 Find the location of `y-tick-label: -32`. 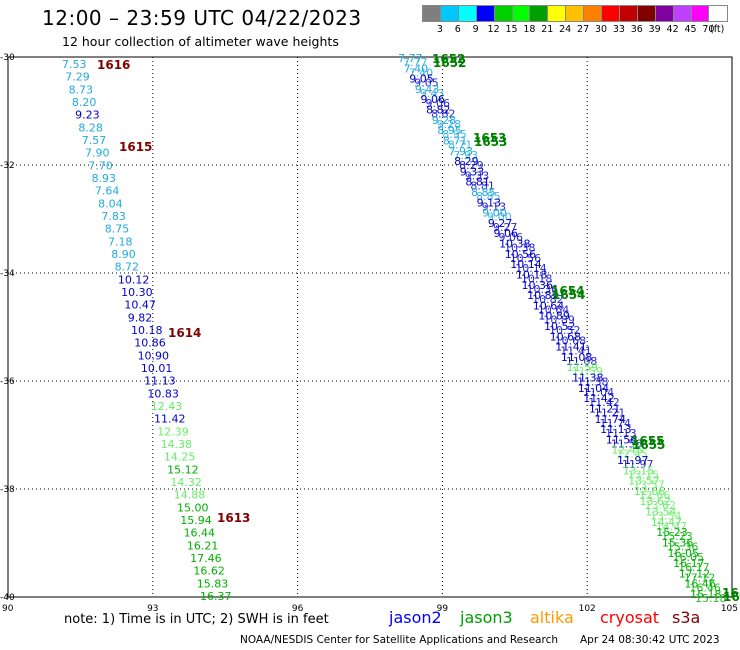

y-tick-label: -32 is located at coordinates (7, 166).